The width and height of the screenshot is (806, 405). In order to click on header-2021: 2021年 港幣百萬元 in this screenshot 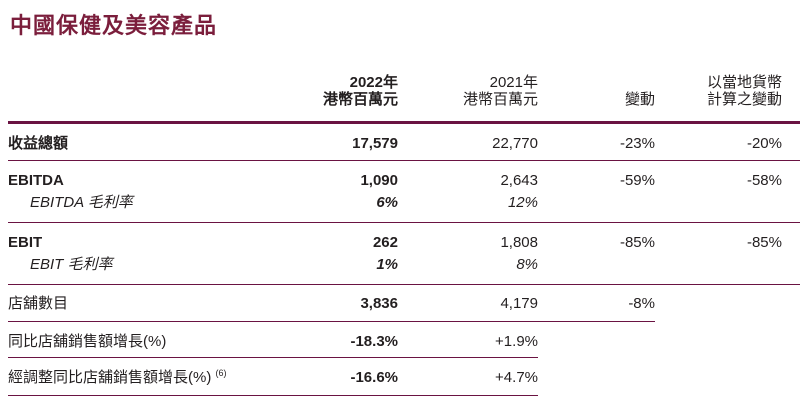, I will do `click(468, 99)`.